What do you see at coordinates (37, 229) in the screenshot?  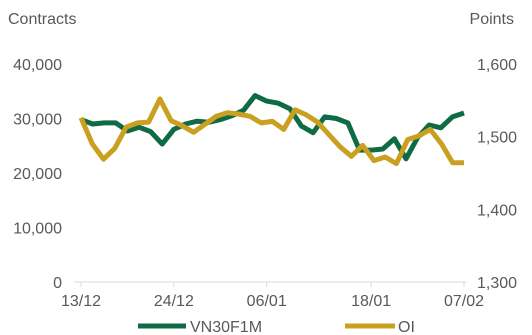 I see `left-tick-label: 10,000` at bounding box center [37, 229].